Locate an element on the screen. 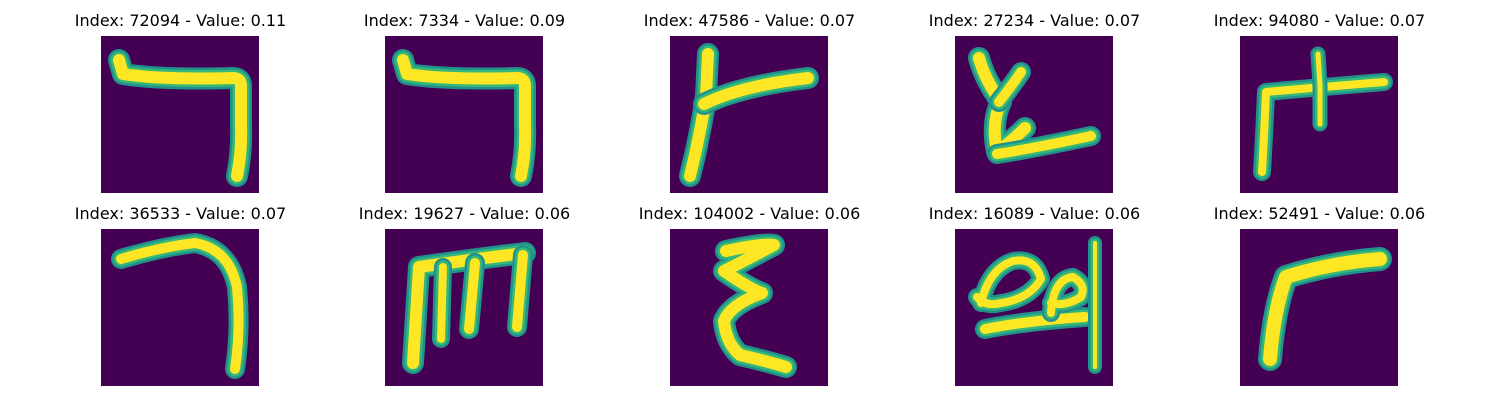 The height and width of the screenshot is (400, 1500). panel-title: Index: 52491 - Value: 0.06 is located at coordinates (1319, 213).